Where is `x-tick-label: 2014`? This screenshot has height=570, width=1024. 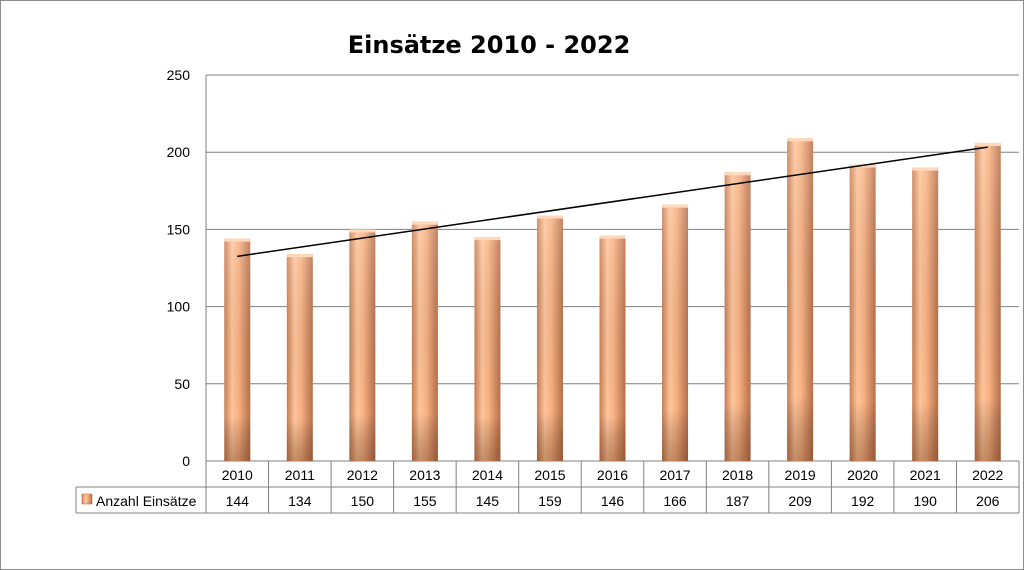
x-tick-label: 2014 is located at coordinates (487, 475).